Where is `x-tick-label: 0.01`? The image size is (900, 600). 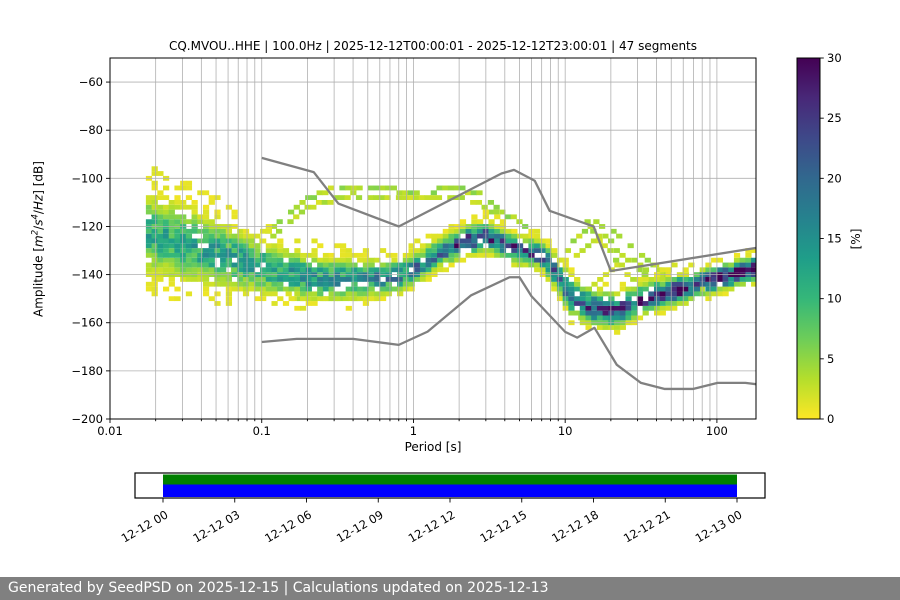
x-tick-label: 0.01 is located at coordinates (110, 431).